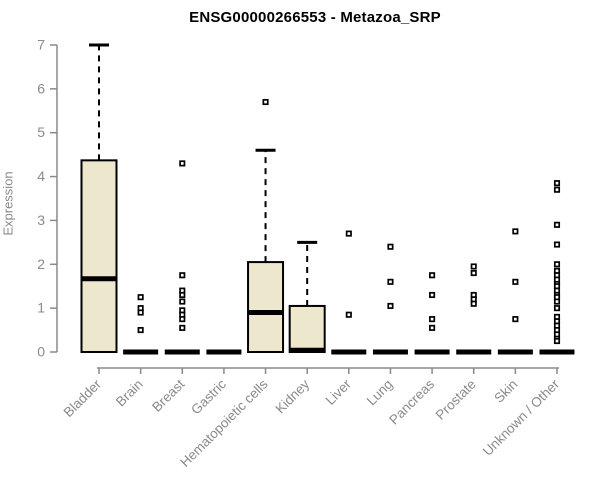  Describe the element at coordinates (349, 292) in the screenshot. I see `boxplot-liver` at that location.